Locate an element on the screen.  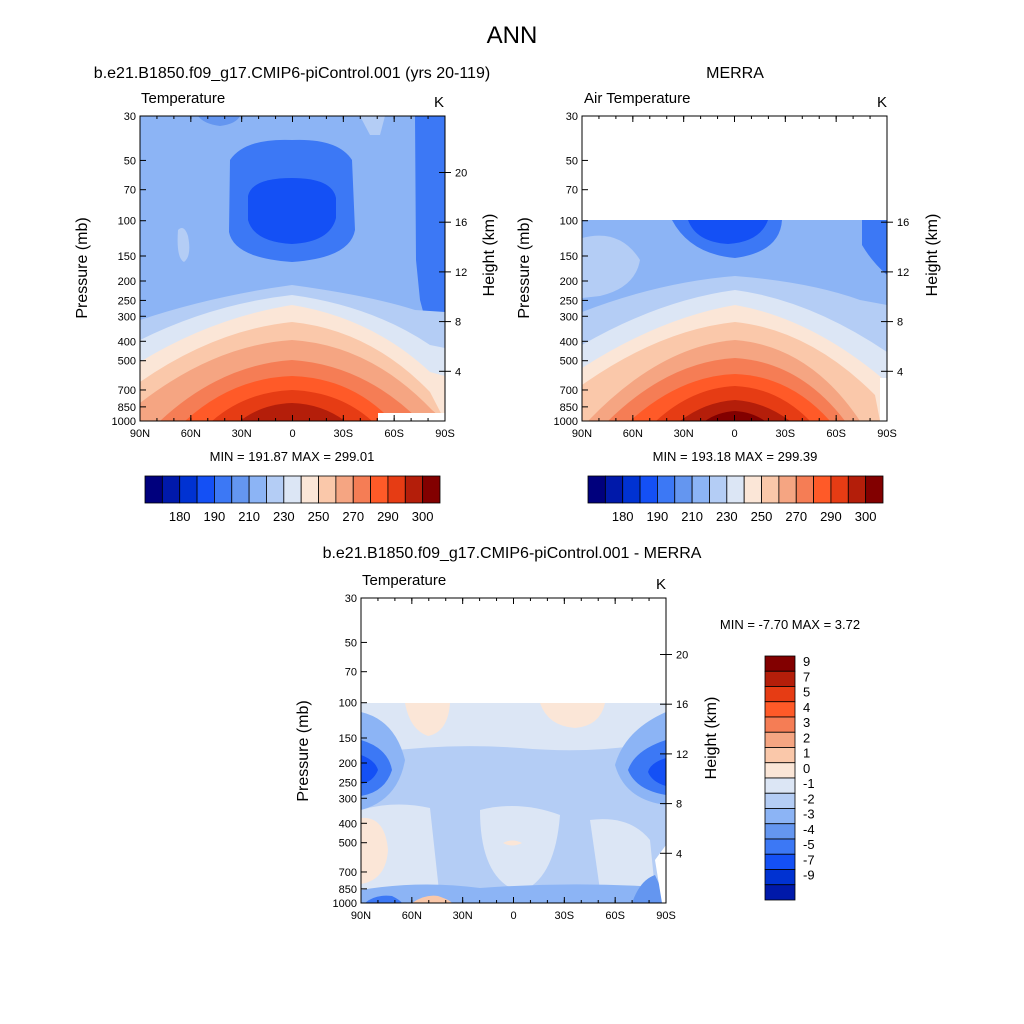
panel-model-stats: MIN = 191.87 MAX = 299.01 is located at coordinates (292, 456).